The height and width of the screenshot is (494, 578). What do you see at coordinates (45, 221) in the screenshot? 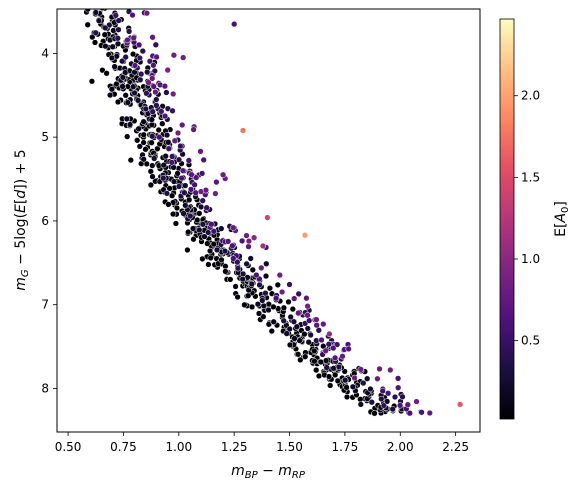
I see `y-tick-label: 6` at bounding box center [45, 221].